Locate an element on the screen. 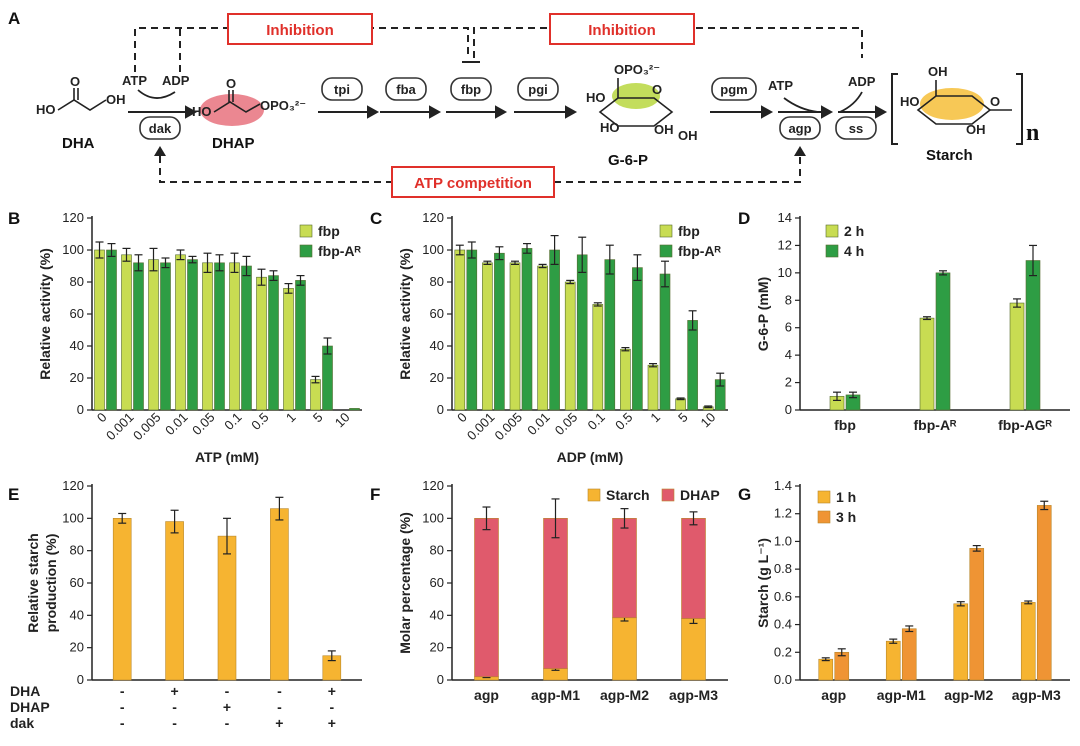 This screenshot has width=1080, height=746. dha-ho: HO is located at coordinates (46, 109).